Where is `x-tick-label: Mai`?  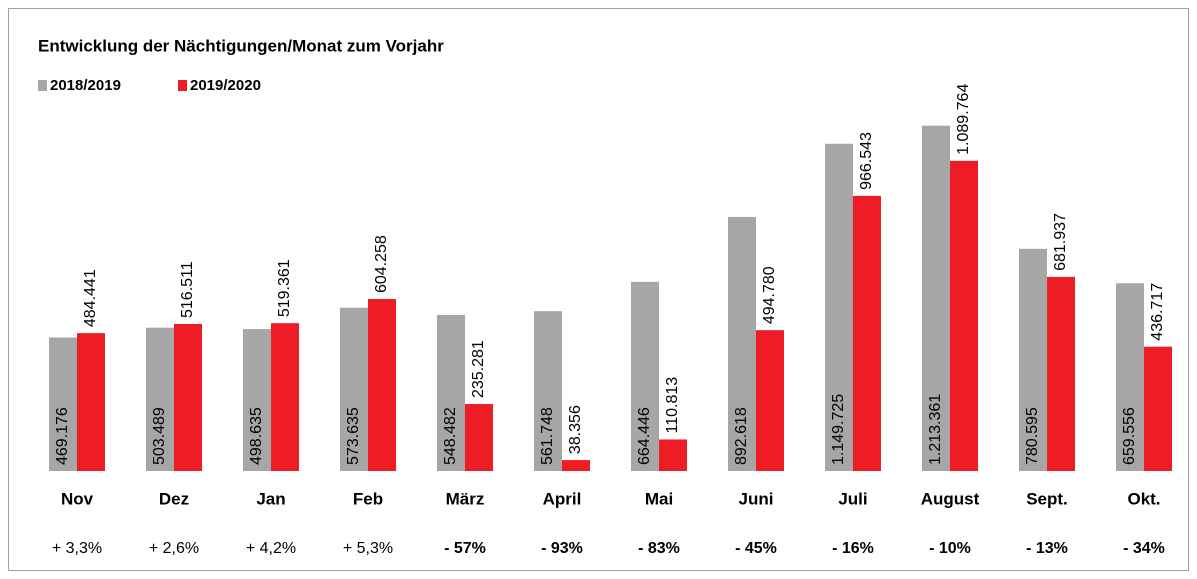
x-tick-label: Mai is located at coordinates (659, 498).